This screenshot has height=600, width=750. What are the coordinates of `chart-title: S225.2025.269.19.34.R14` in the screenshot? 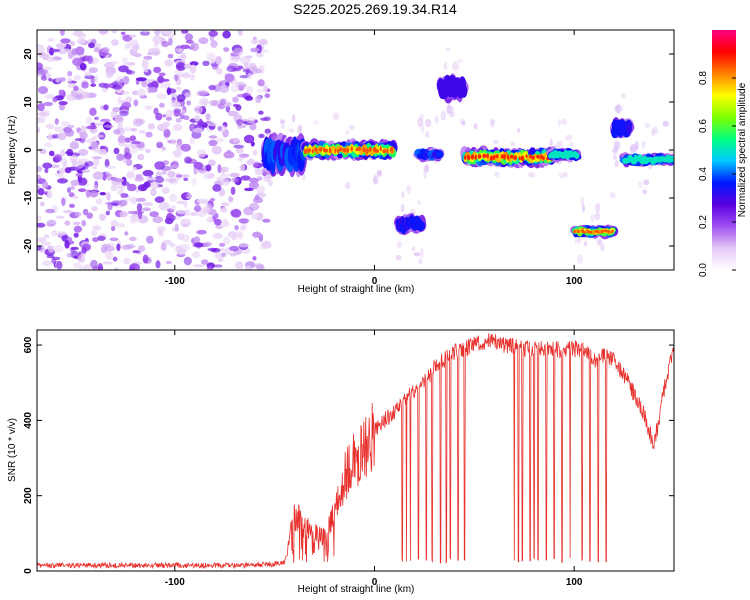 It's located at (375, 9).